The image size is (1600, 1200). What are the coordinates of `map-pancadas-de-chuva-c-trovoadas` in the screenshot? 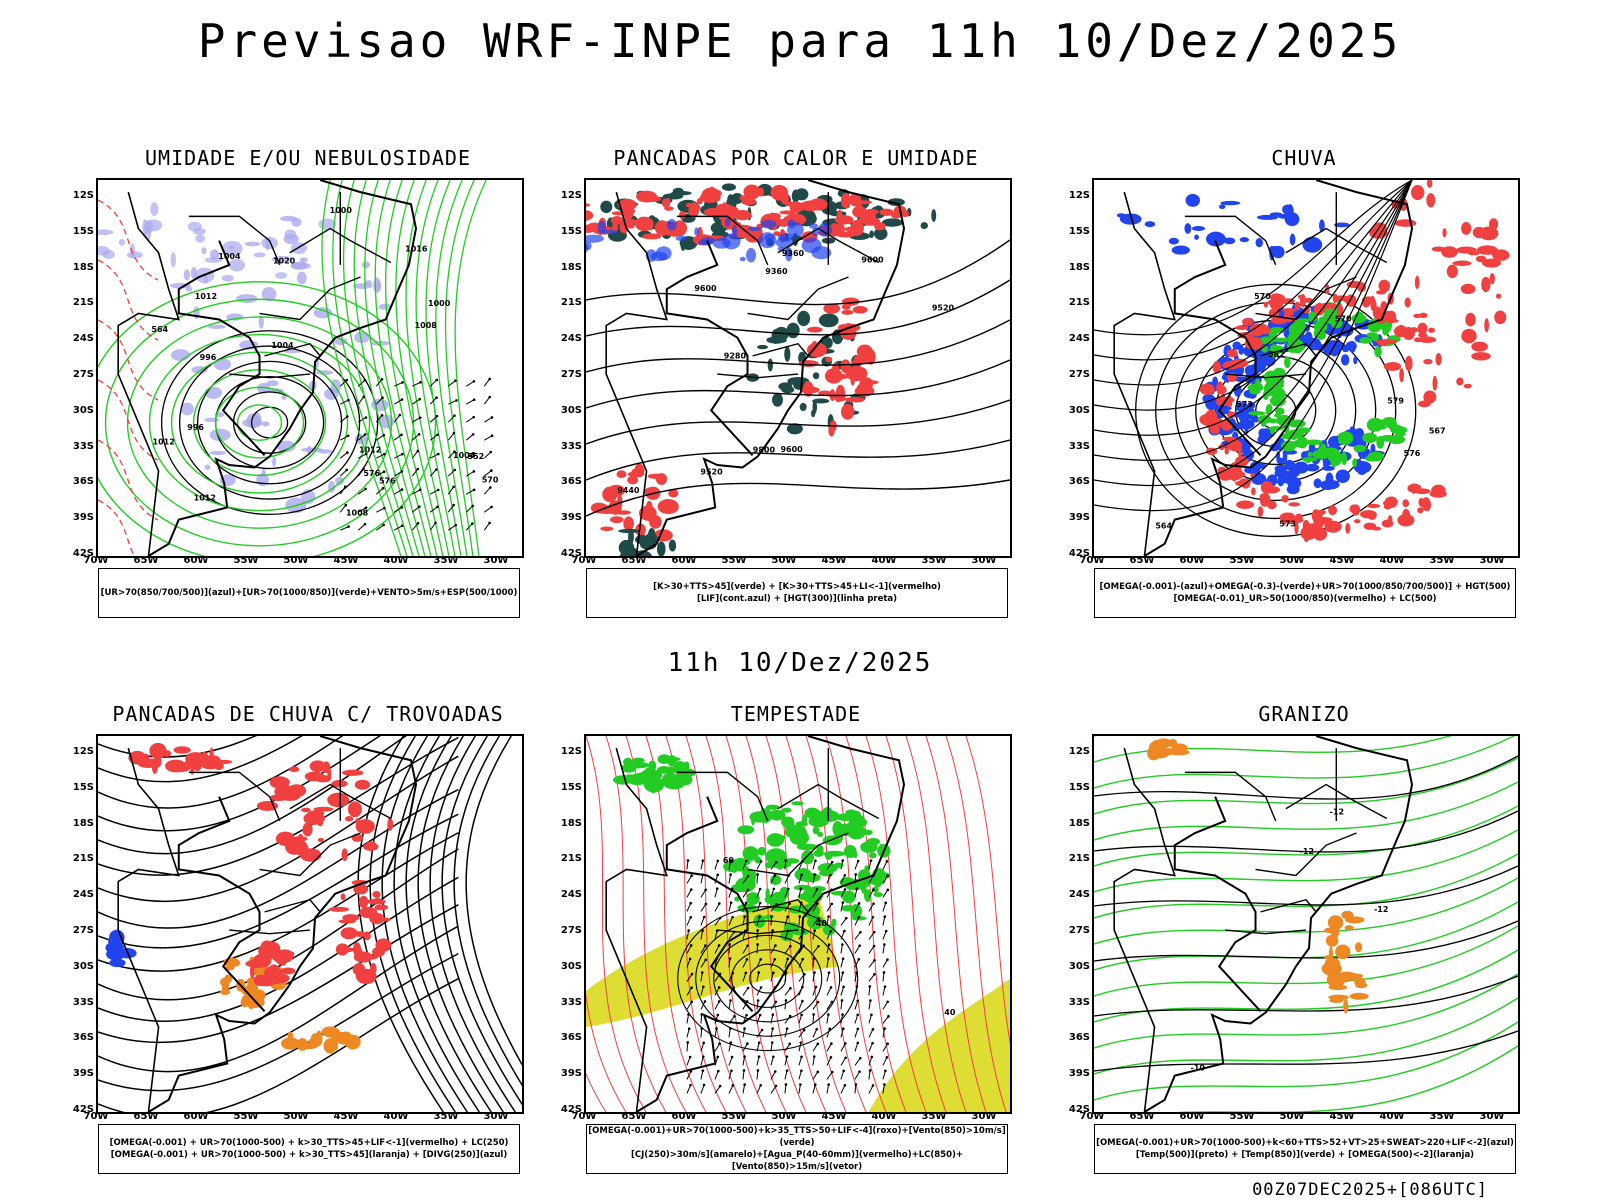 It's located at (310, 924).